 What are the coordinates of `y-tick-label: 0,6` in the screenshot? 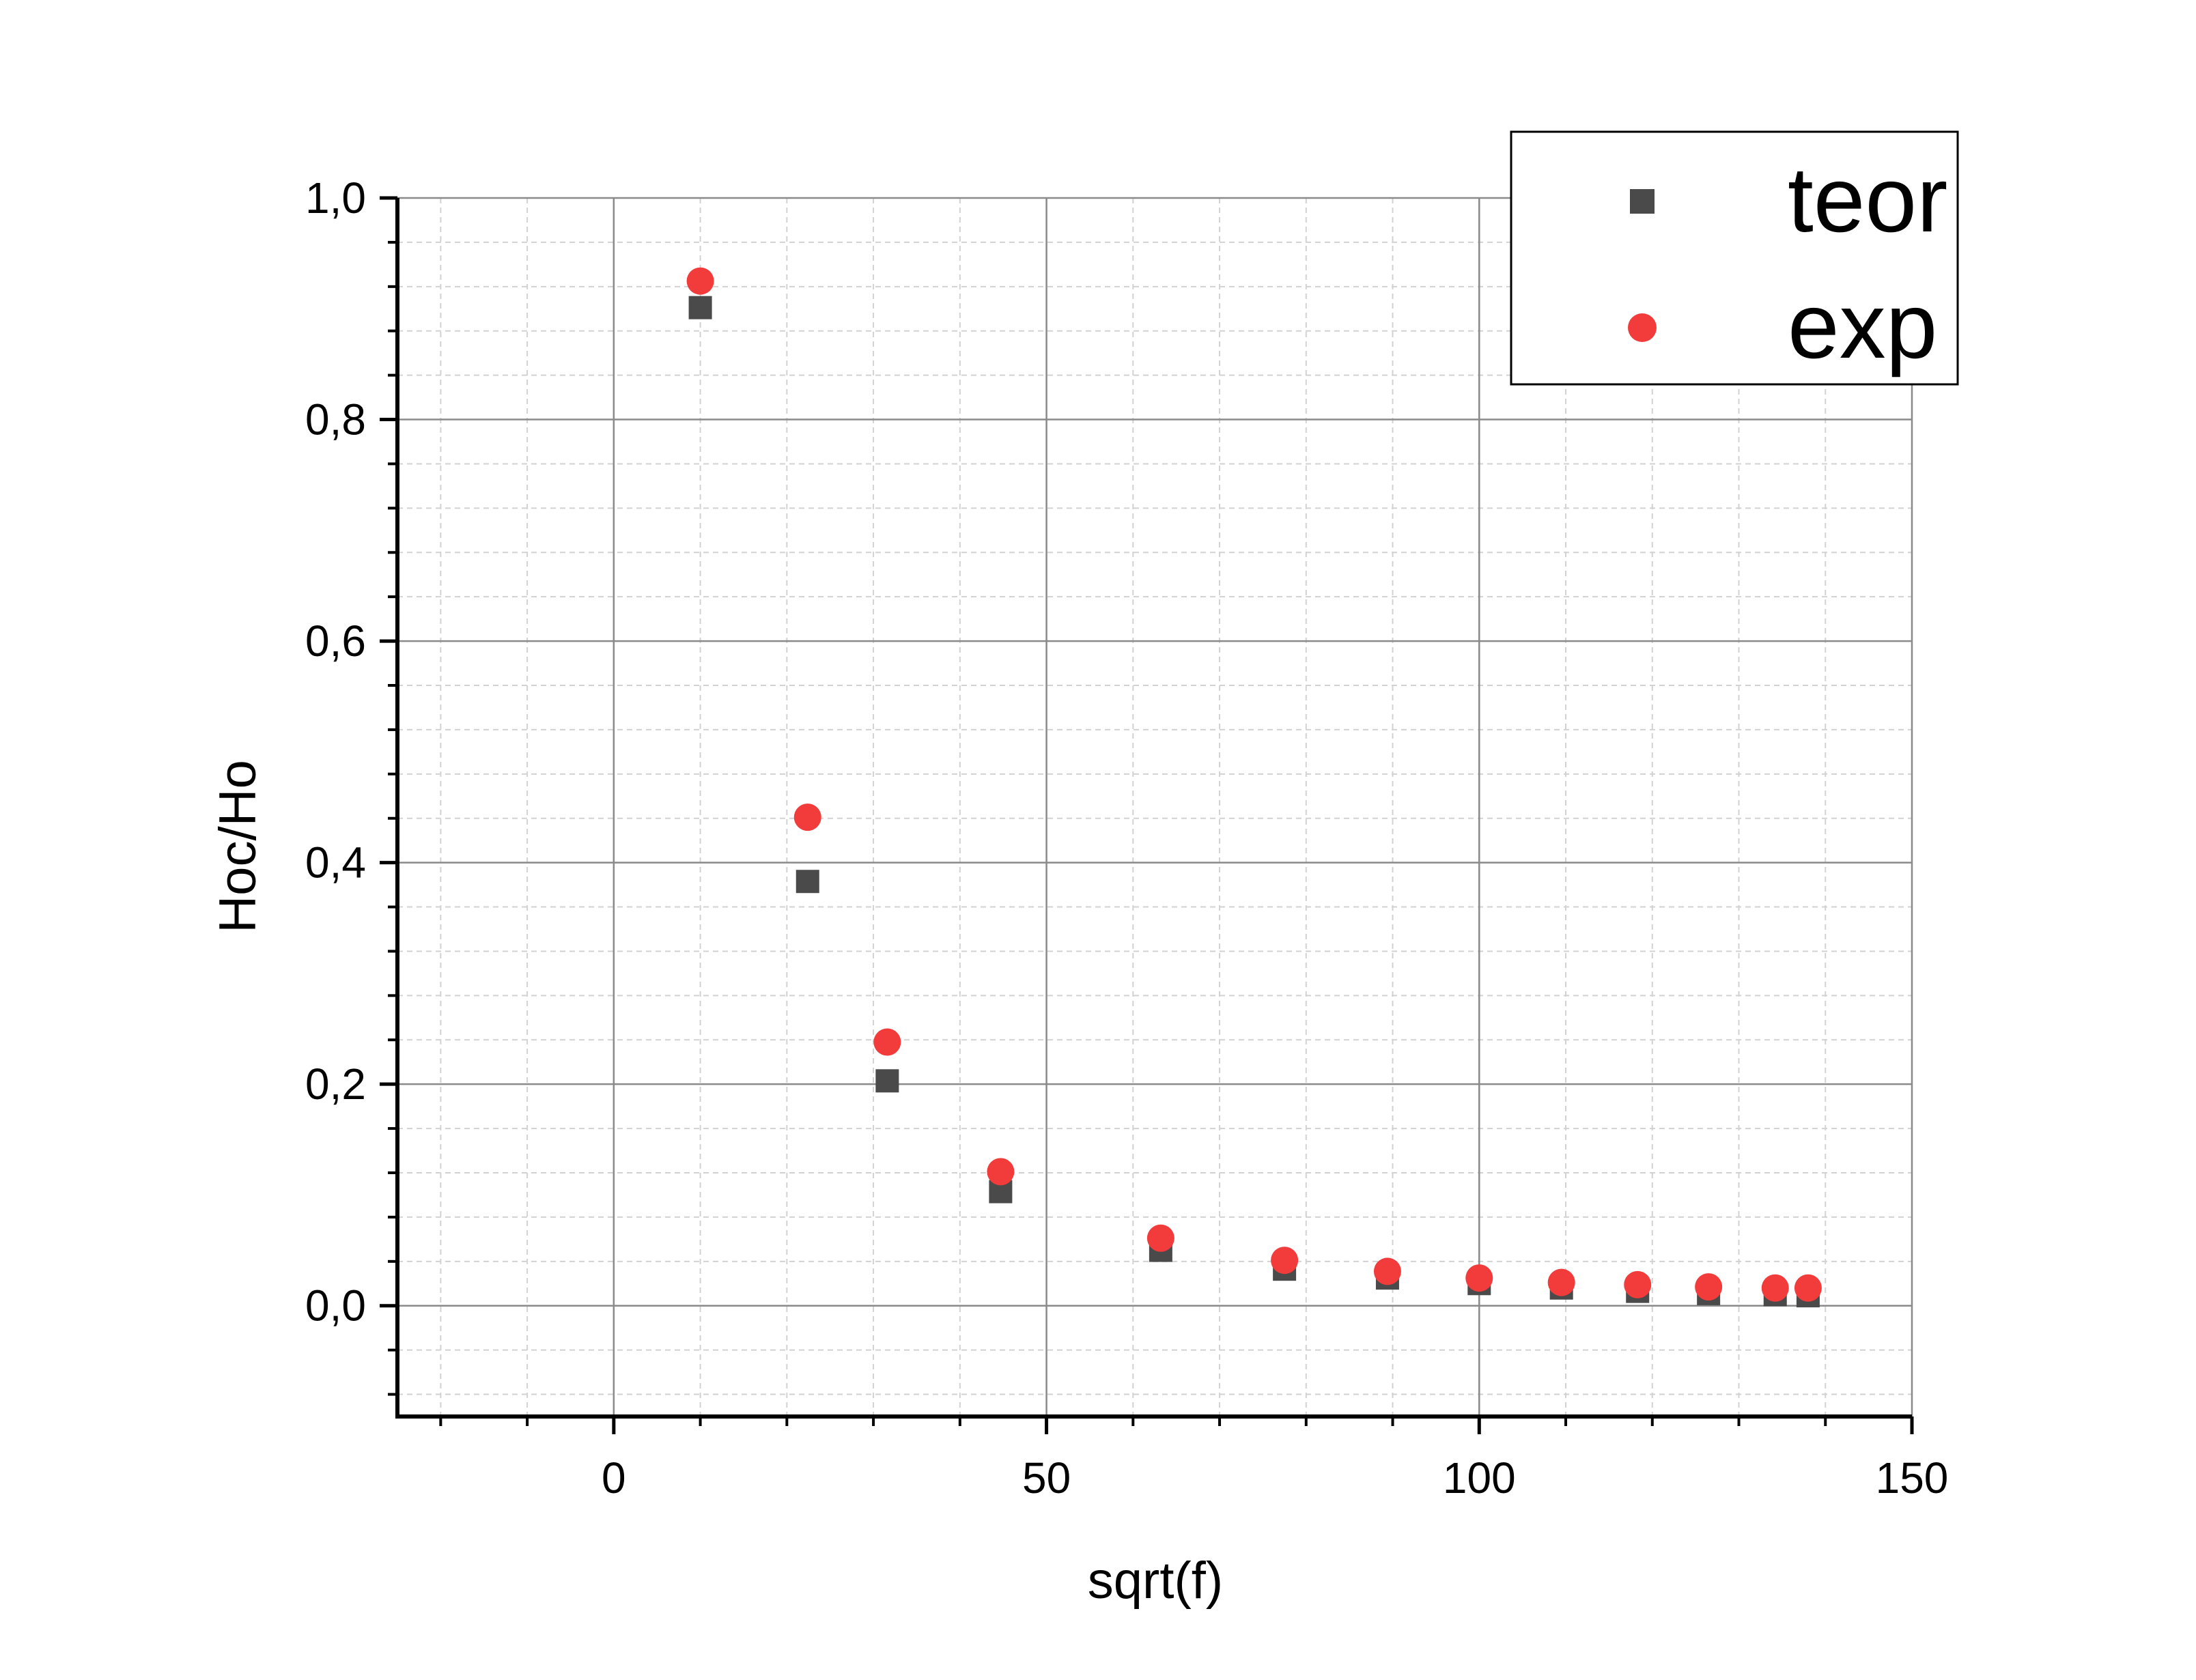 It's located at (336, 641).